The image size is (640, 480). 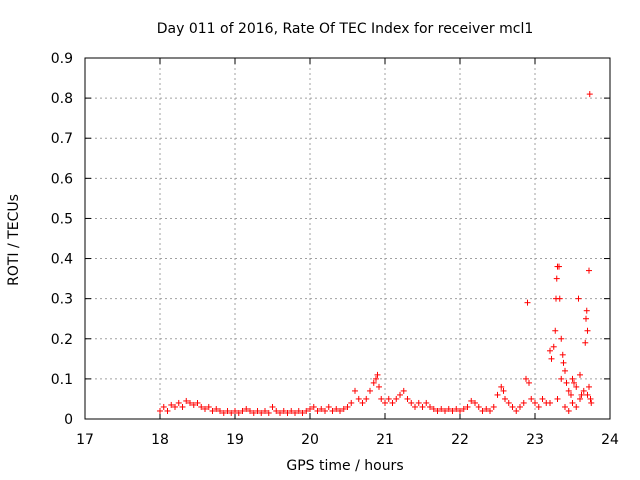 I want to click on x-tick-label: 17, so click(x=85, y=440).